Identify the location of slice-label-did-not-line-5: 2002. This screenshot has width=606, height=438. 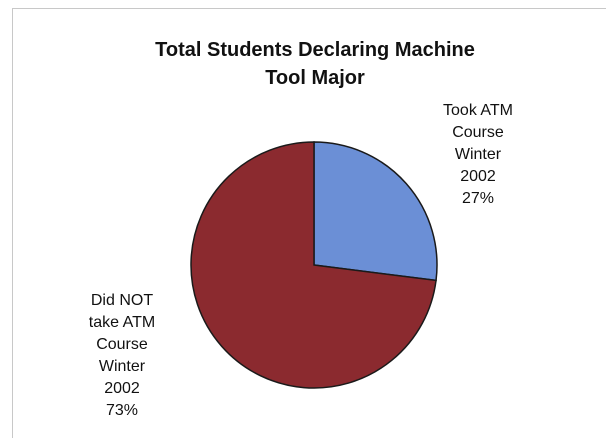
(122, 388).